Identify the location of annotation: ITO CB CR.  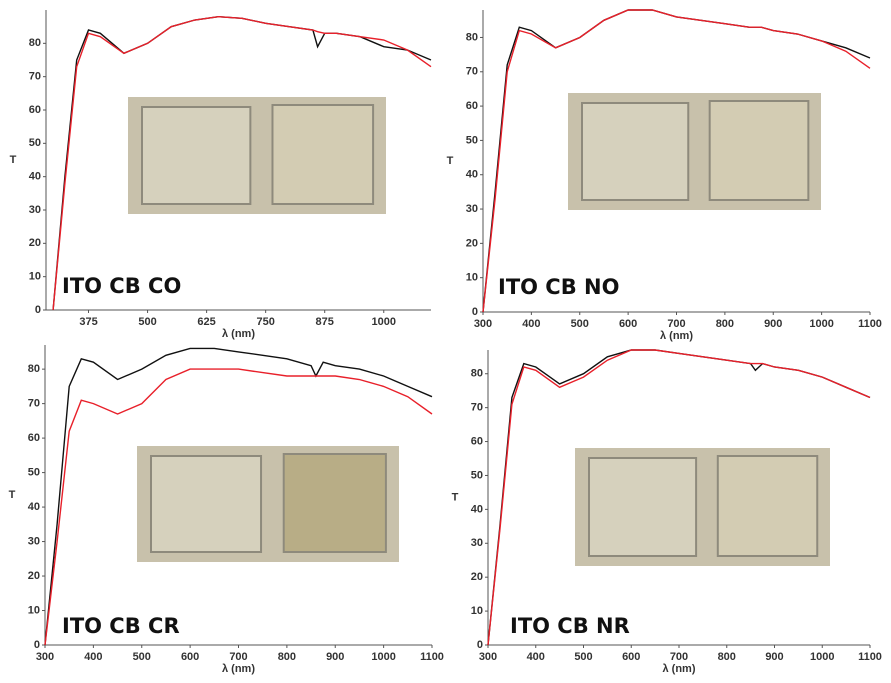
(121, 626).